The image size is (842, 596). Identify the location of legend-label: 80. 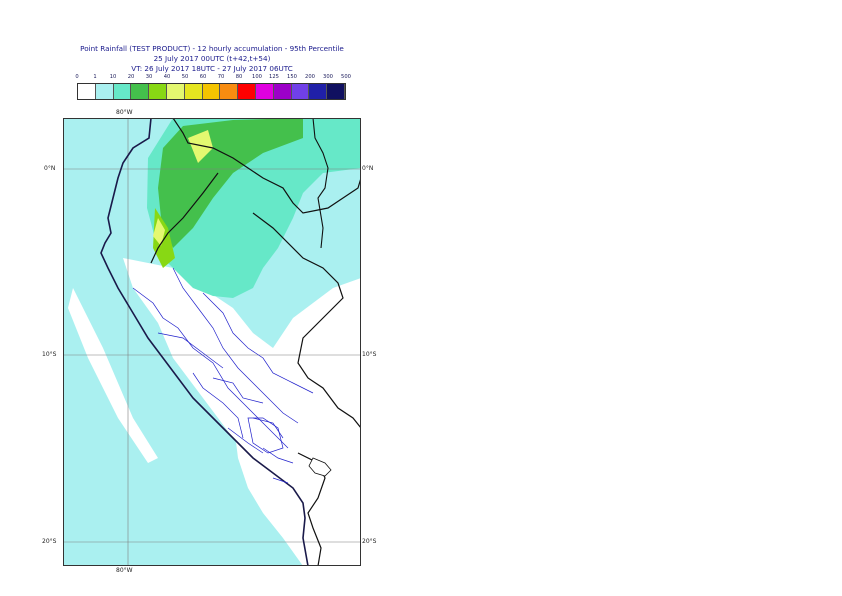
(239, 77).